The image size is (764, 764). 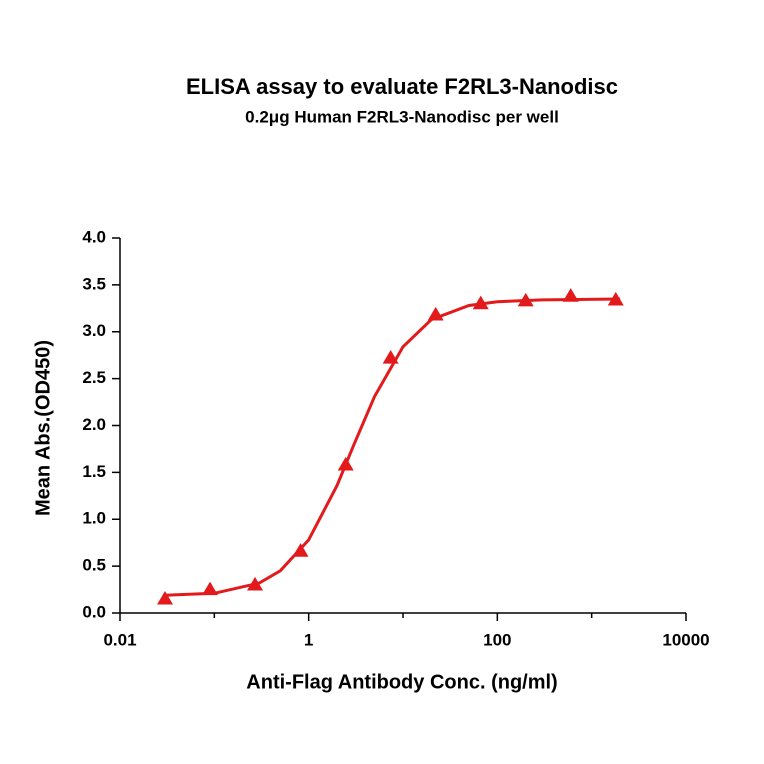 What do you see at coordinates (497, 639) in the screenshot?
I see `x-tick-label: 100` at bounding box center [497, 639].